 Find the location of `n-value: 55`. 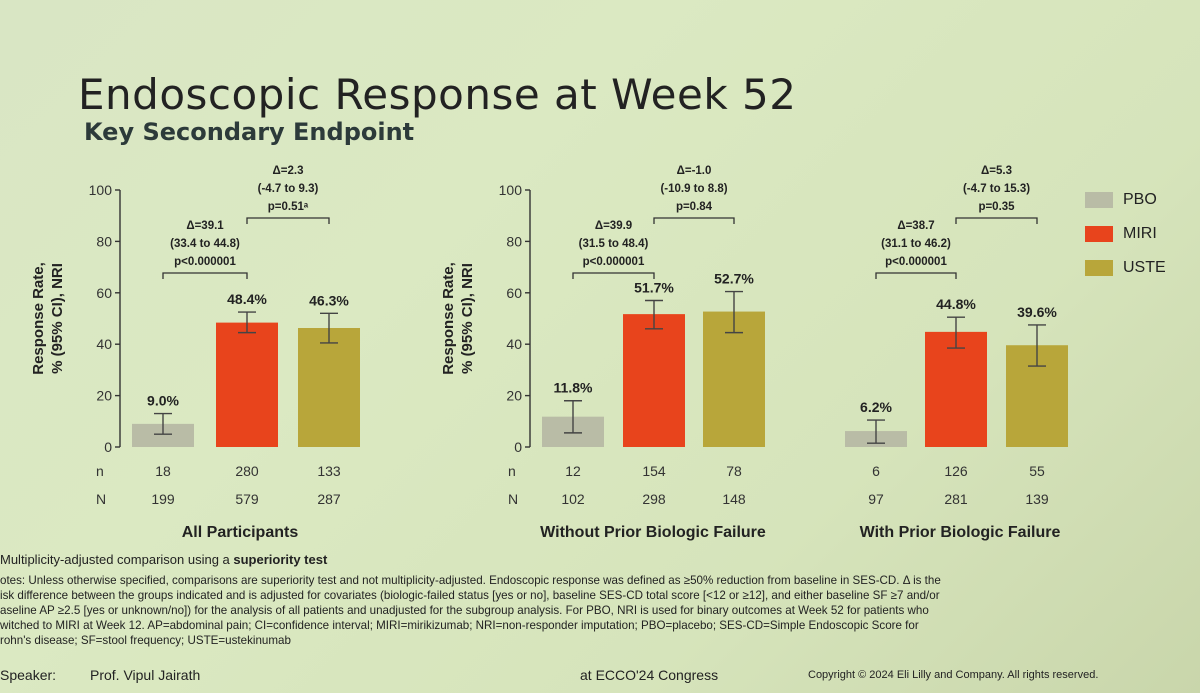

n-value: 55 is located at coordinates (1037, 471).